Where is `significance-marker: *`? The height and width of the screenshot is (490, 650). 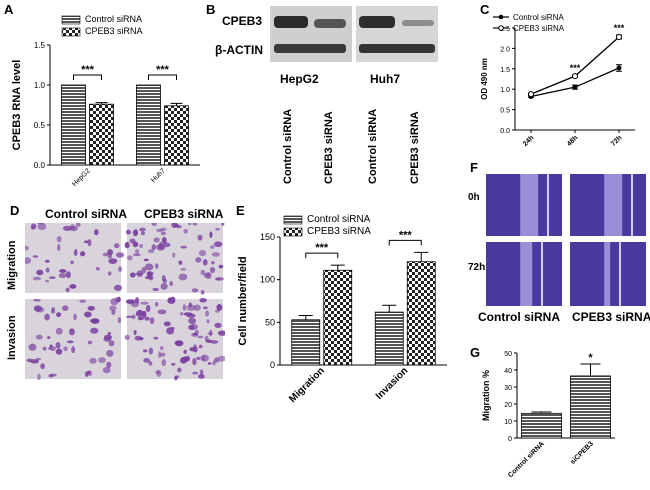 significance-marker: * is located at coordinates (590, 358).